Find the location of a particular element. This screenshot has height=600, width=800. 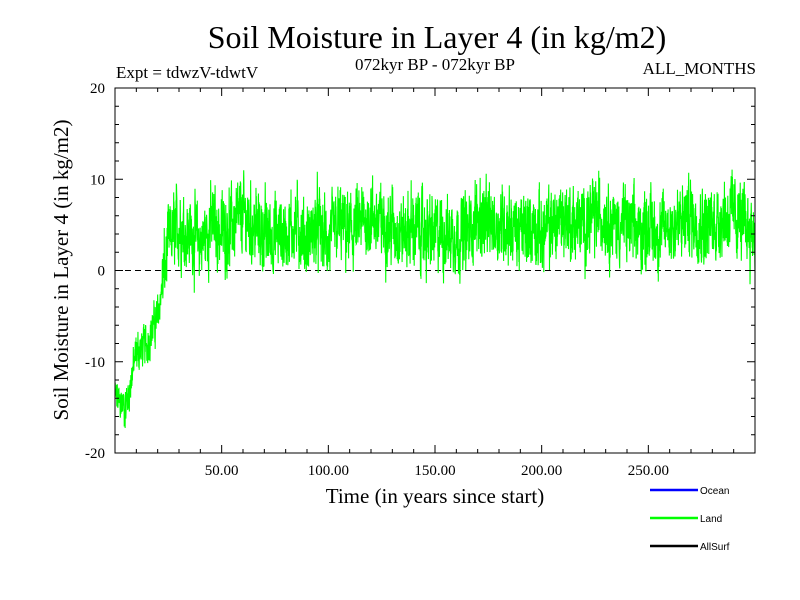

legend-label-land: Land is located at coordinates (711, 519).